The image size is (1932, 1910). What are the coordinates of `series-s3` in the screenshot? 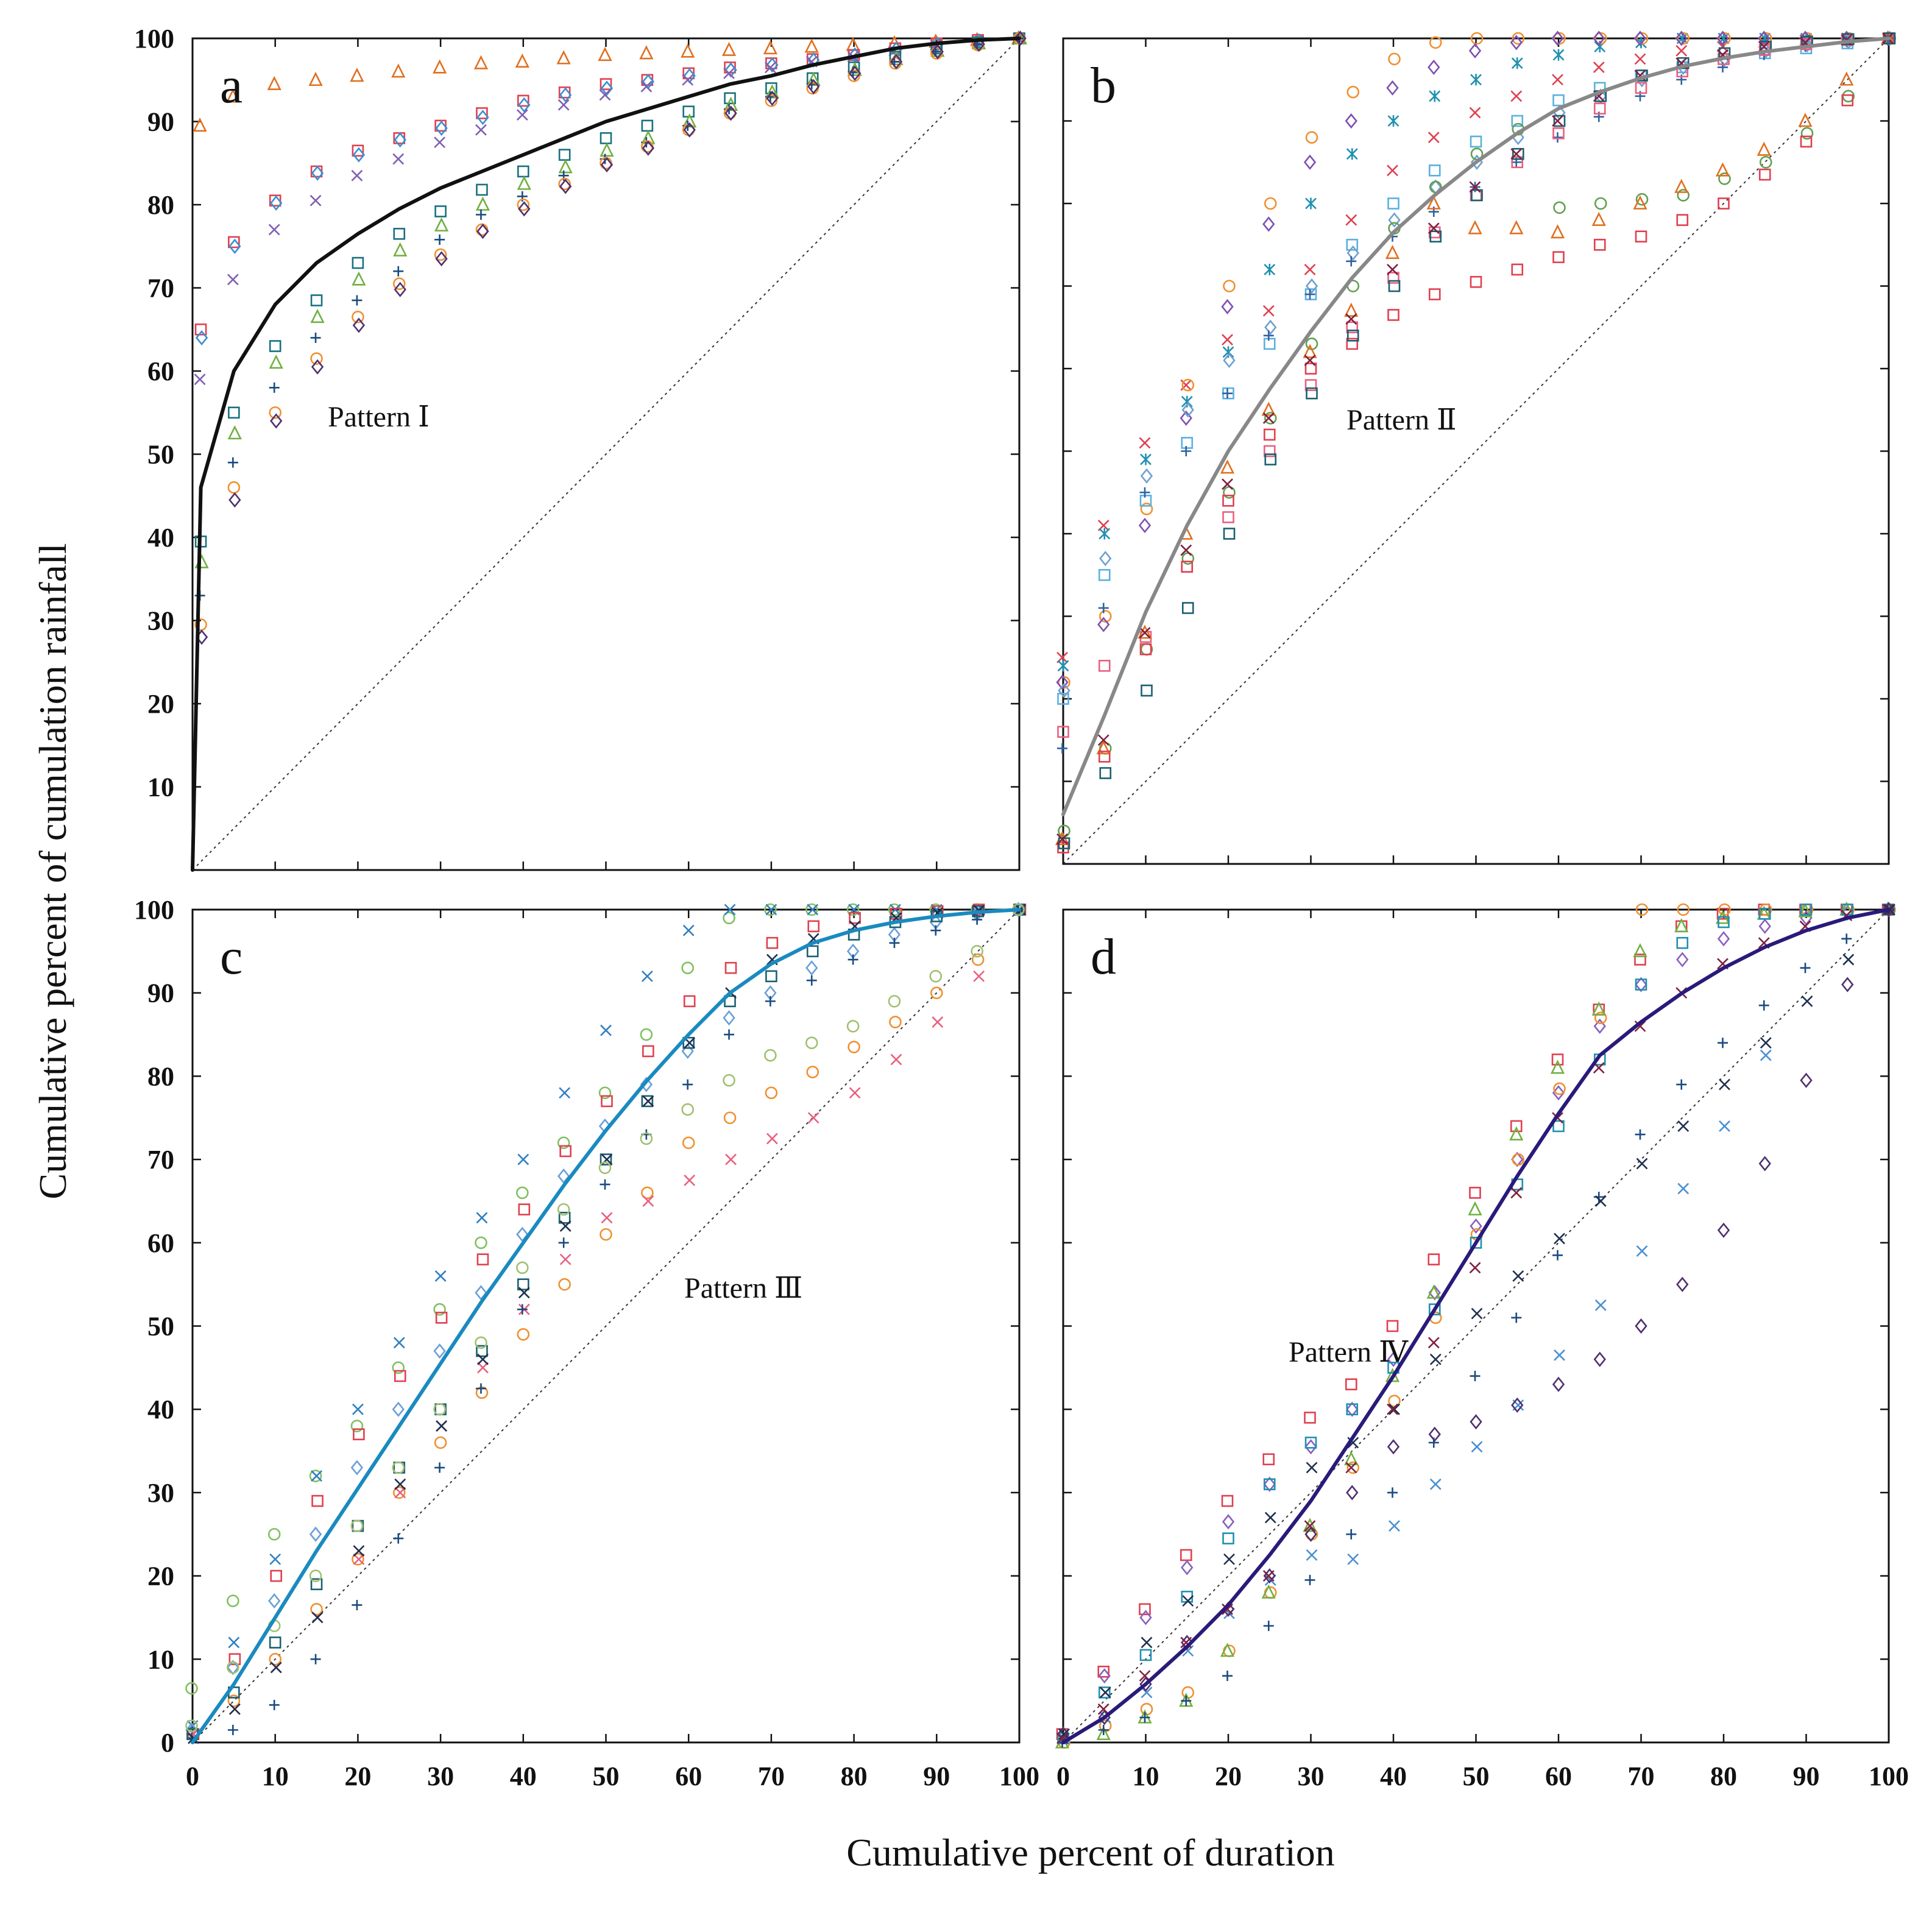 It's located at (1477, 360).